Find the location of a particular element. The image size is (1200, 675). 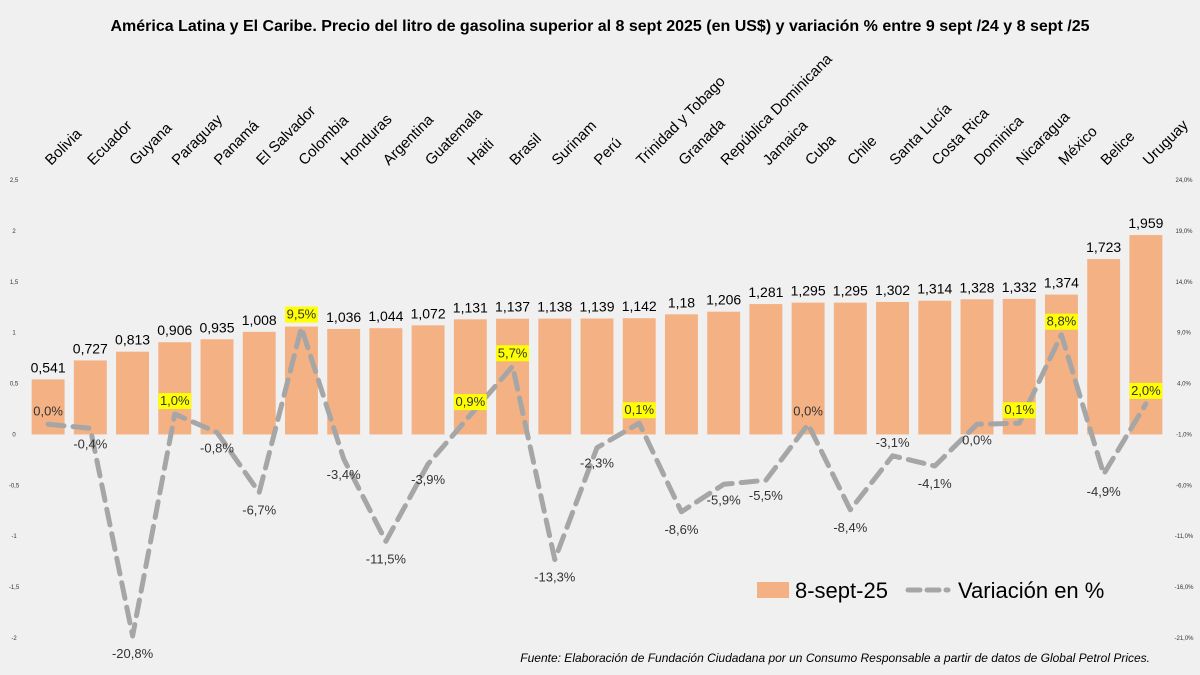

y-left-tick-label: -1 is located at coordinates (14, 537).